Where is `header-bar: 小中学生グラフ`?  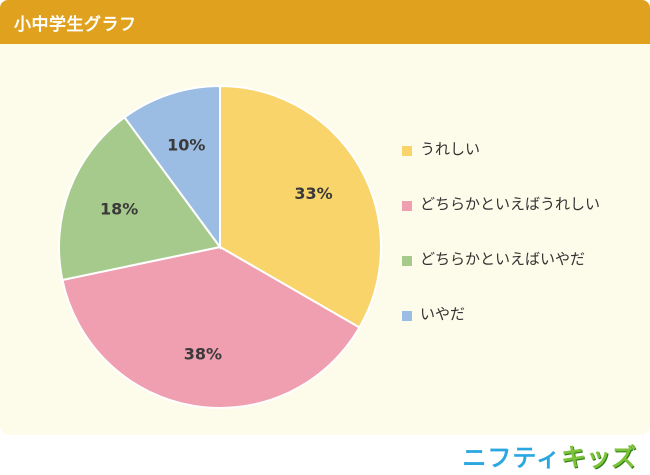
header-bar: 小中学生グラフ is located at coordinates (325, 22).